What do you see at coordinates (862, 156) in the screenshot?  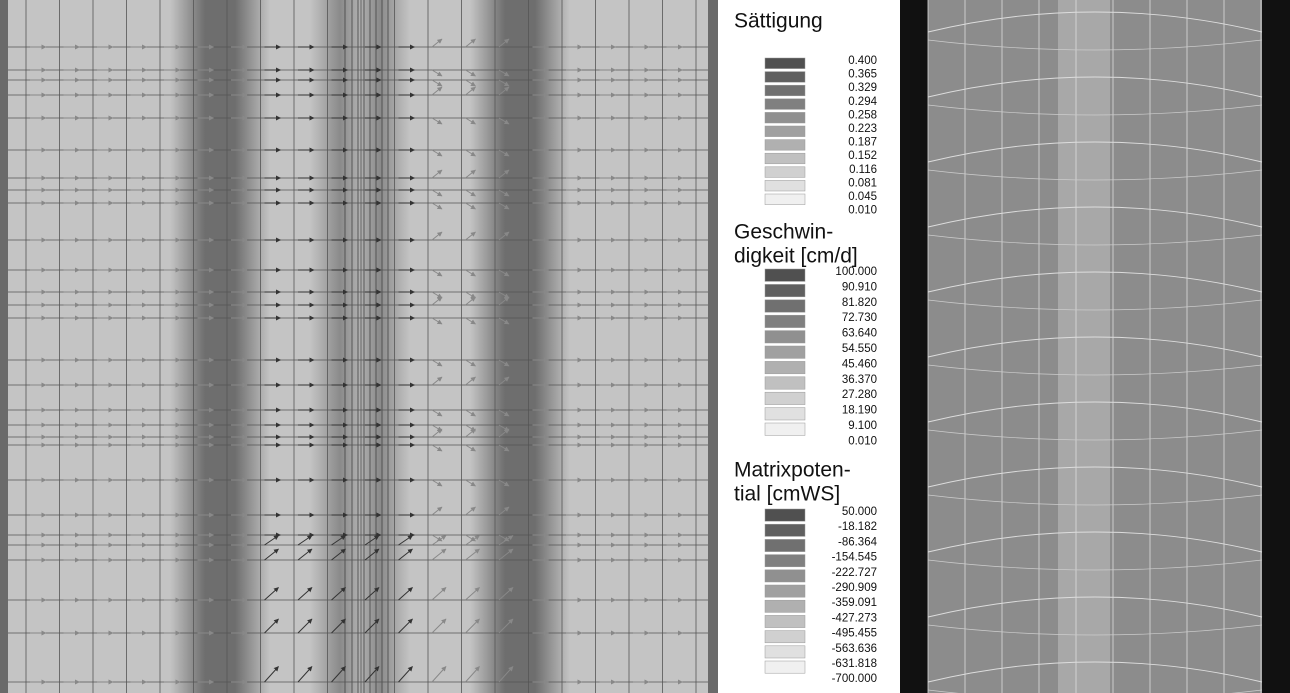 I see `legend-label: 0.152` at bounding box center [862, 156].